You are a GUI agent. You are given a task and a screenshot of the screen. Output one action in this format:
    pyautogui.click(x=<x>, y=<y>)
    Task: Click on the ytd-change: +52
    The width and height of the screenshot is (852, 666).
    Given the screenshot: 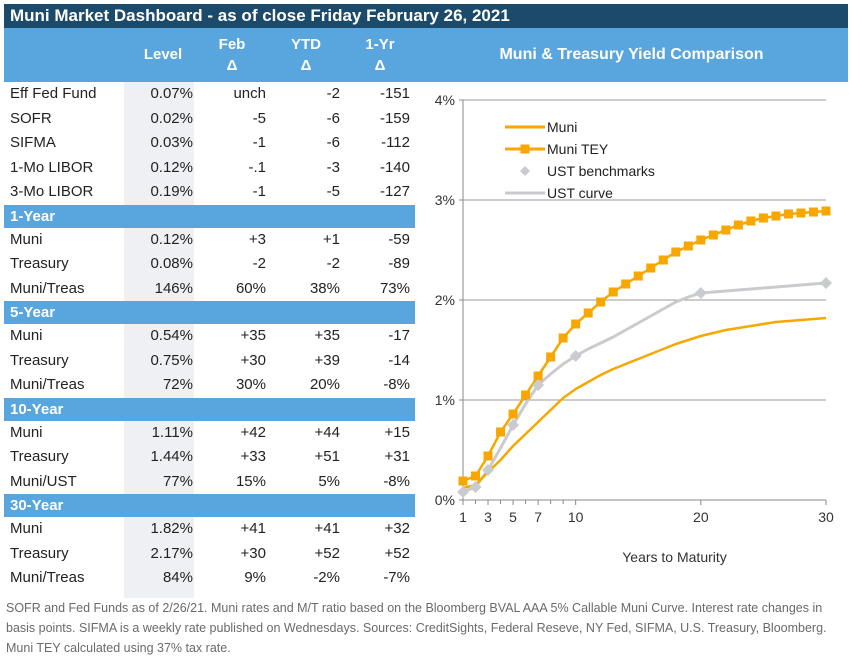 What is the action you would take?
    pyautogui.click(x=327, y=553)
    